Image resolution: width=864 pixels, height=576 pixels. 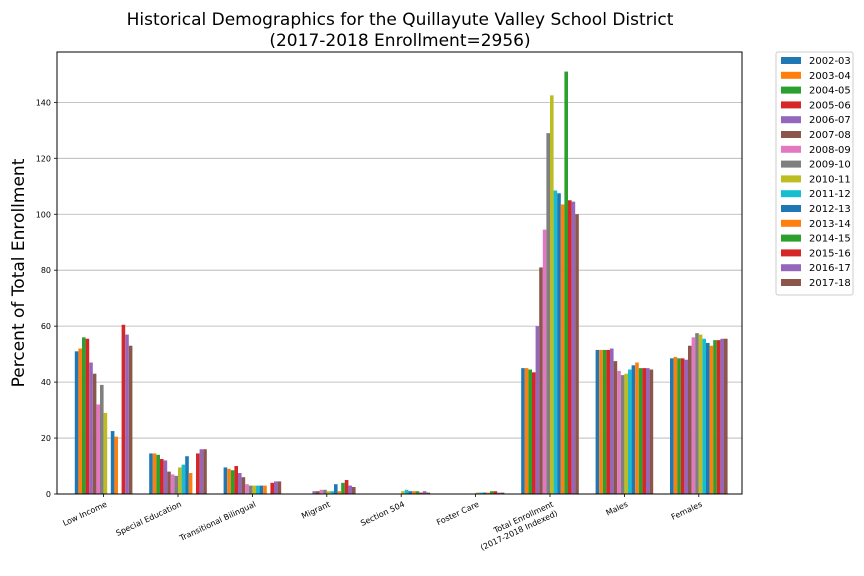 What do you see at coordinates (616, 509) in the screenshot?
I see `x-tick-label-group: Males` at bounding box center [616, 509].